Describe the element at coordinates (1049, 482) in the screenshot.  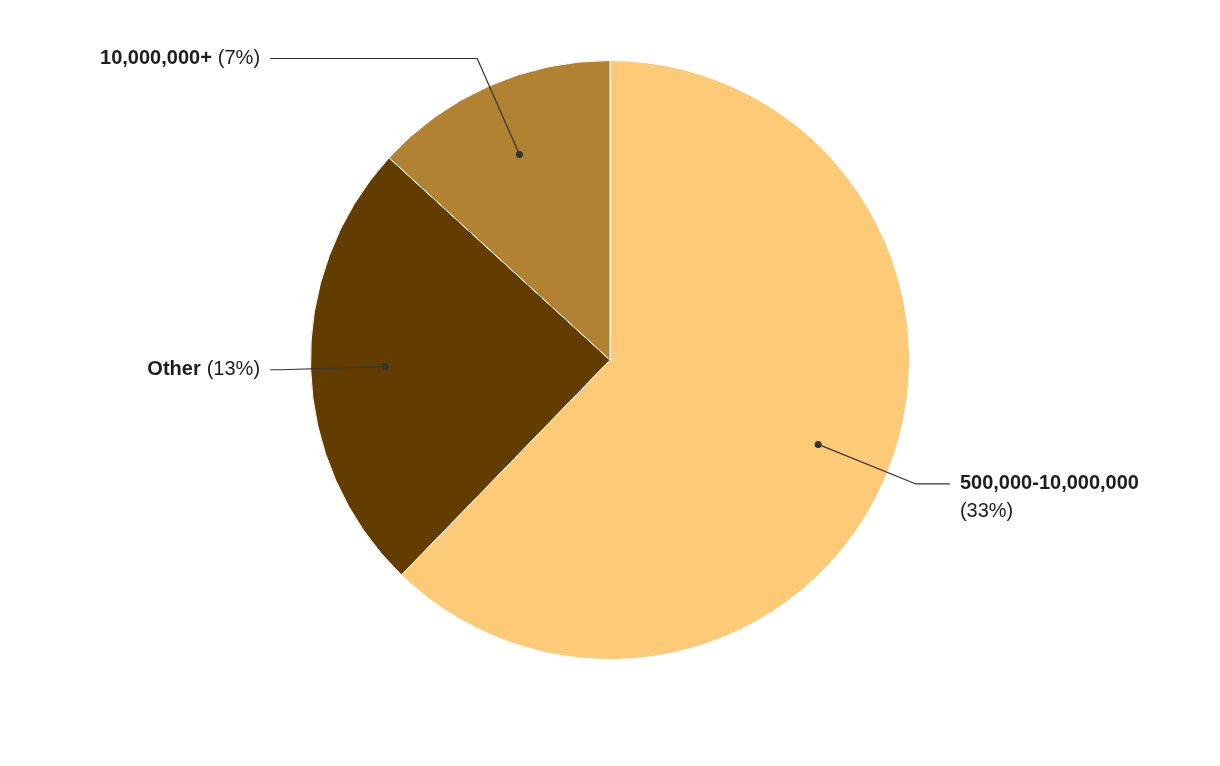
I see `slice-label: 500,000-10,000,000` at that location.